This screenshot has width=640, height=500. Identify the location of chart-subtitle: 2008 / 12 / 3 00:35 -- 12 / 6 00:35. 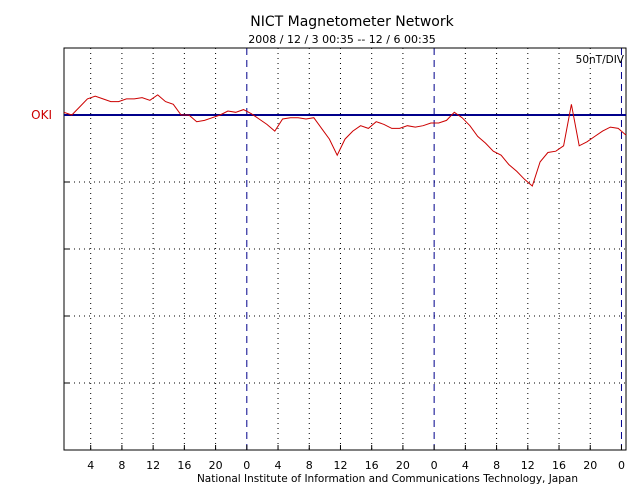
(341, 39).